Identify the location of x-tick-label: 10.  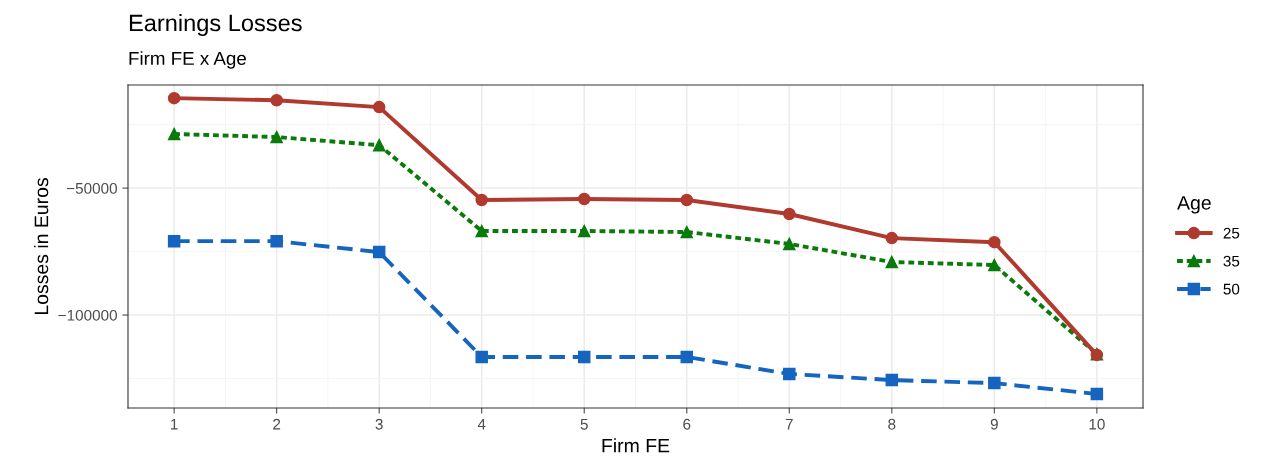
(1097, 424).